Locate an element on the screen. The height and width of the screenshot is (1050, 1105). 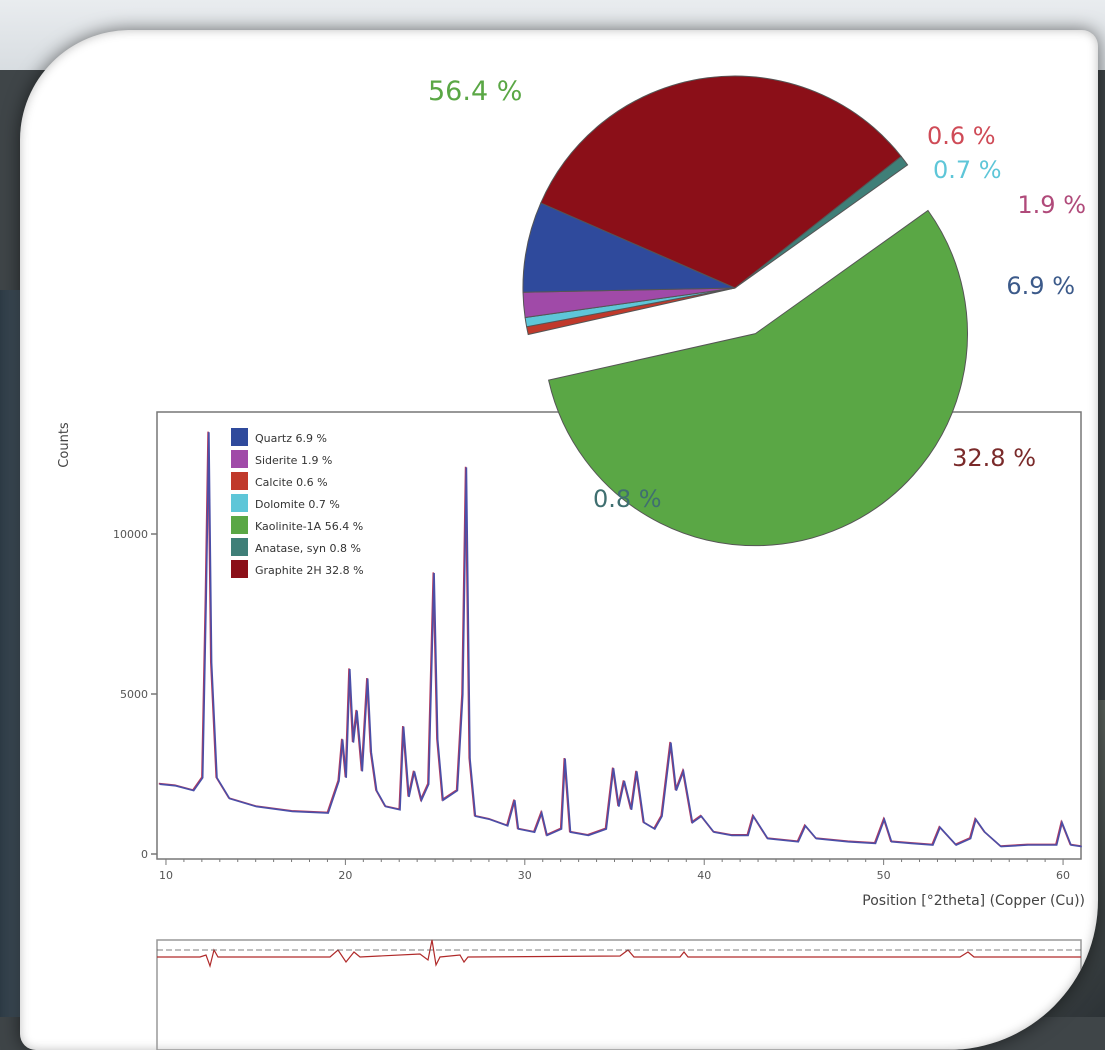
pie-slice-label: 32.8 % is located at coordinates (994, 458).